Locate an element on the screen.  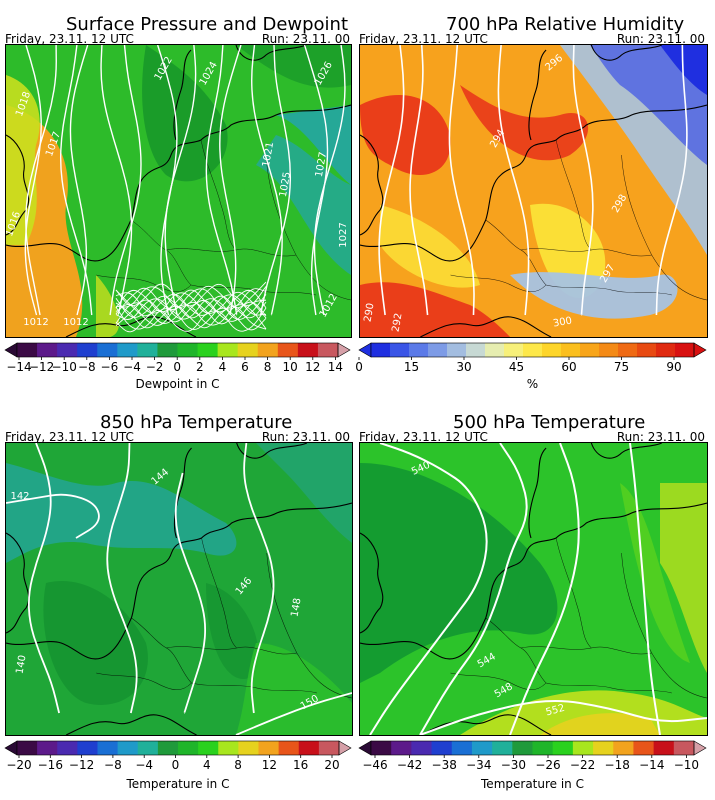
colorbar-tick-label: −14 is located at coordinates (651, 765).